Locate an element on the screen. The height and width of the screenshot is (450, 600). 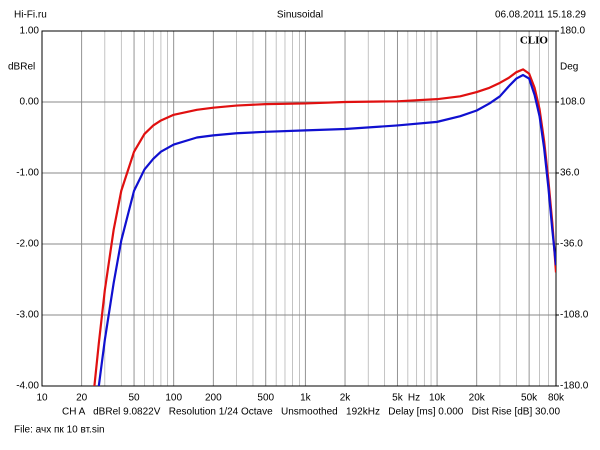
y-tick-label: -3.00 is located at coordinates (27, 315).